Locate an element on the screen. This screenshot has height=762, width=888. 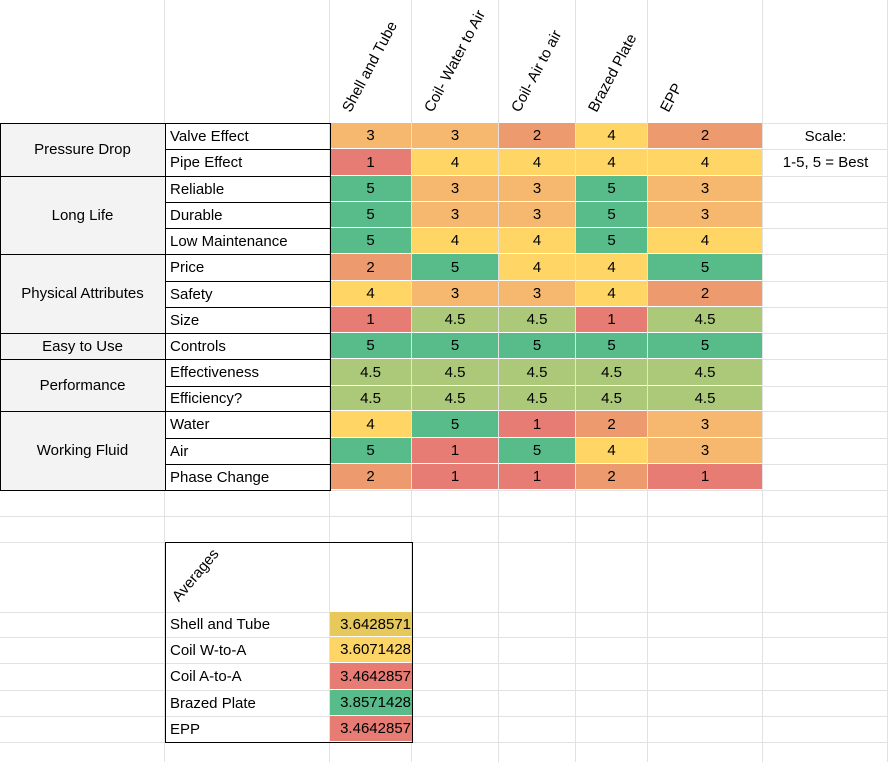
criterion-label: Reliable is located at coordinates (197, 189).